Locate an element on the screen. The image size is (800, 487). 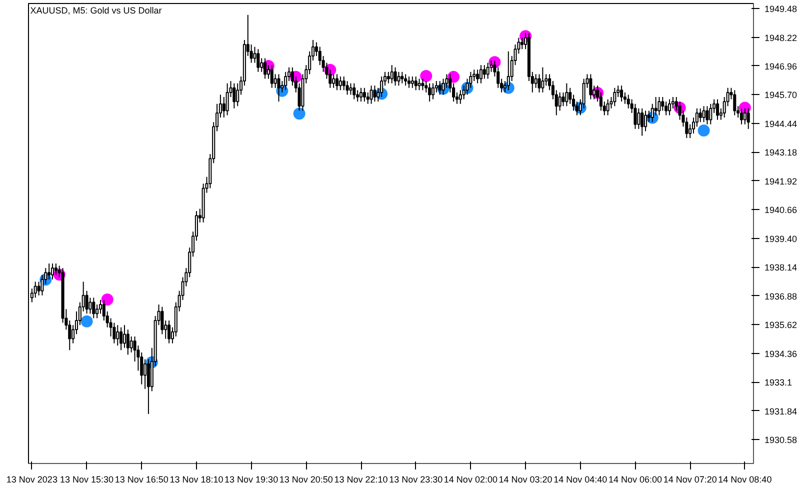
x-tick-label: 13 Nov 19:30 is located at coordinates (251, 479).